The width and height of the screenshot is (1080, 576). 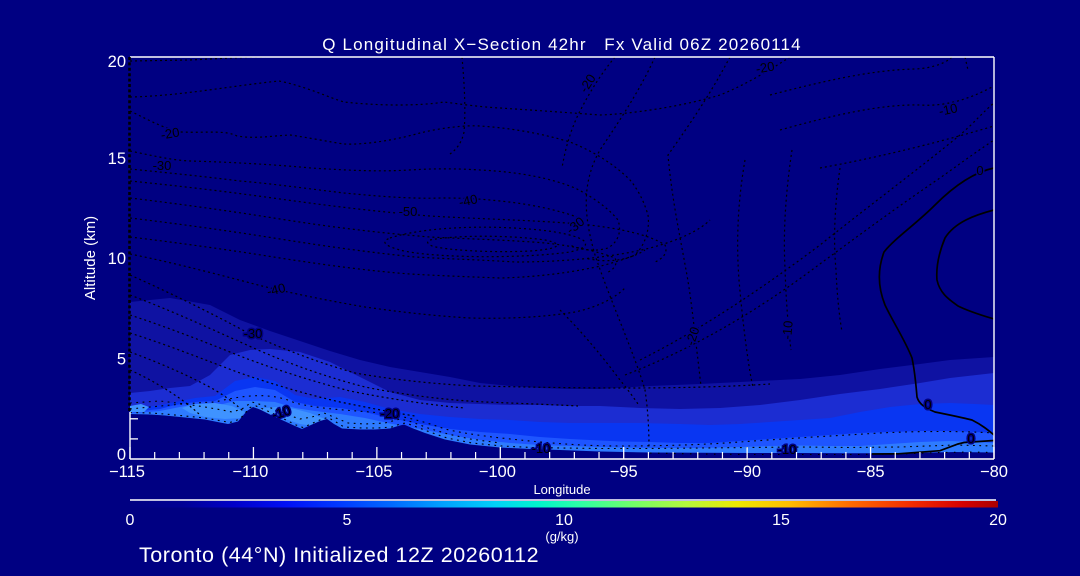 I want to click on svg-text: −85, so click(x=871, y=472).